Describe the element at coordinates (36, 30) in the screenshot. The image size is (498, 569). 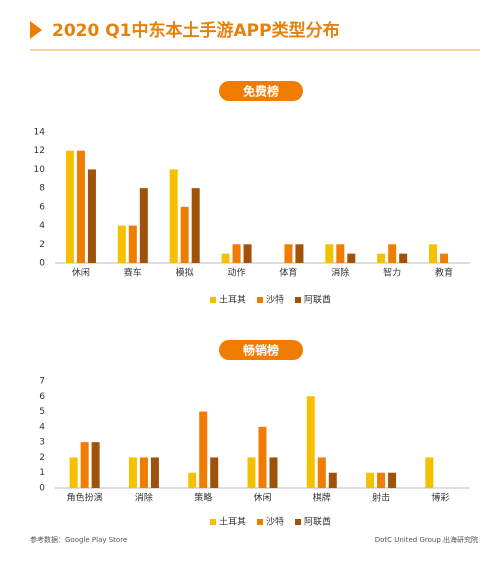
I see `title-marker` at that location.